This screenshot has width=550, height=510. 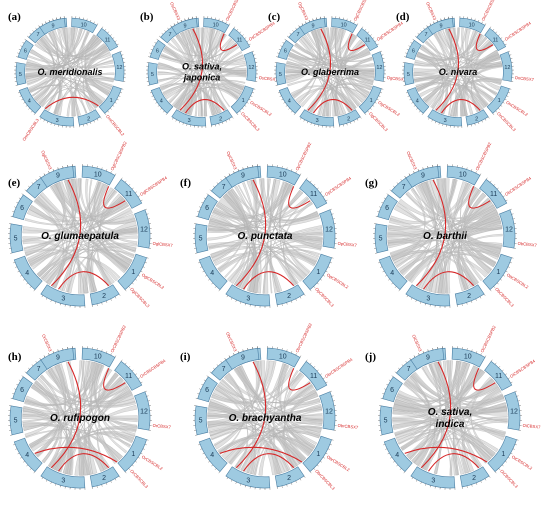 What do you see at coordinates (303, 338) in the screenshot?
I see `gene-label: ObrCBSCBSPB2` at bounding box center [303, 338].